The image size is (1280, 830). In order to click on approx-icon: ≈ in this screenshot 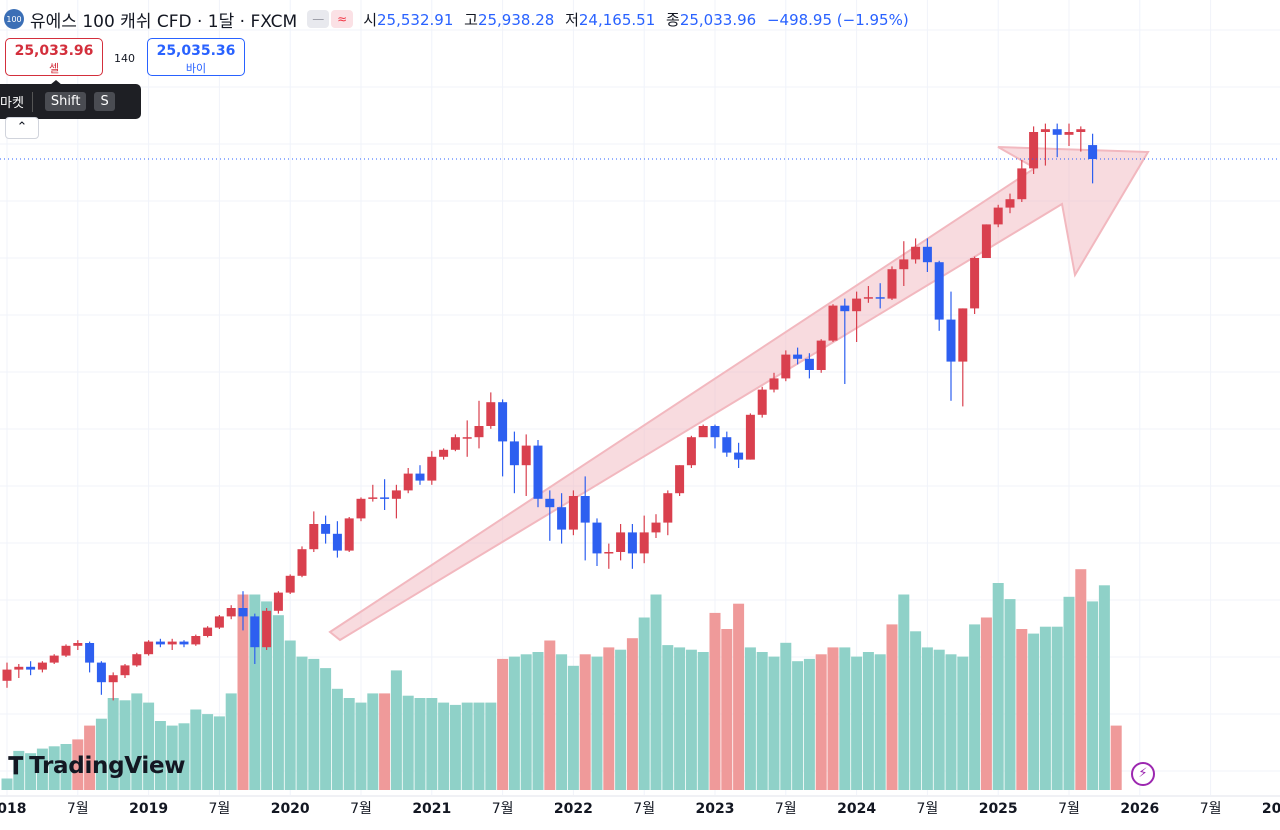, I will do `click(342, 19)`.